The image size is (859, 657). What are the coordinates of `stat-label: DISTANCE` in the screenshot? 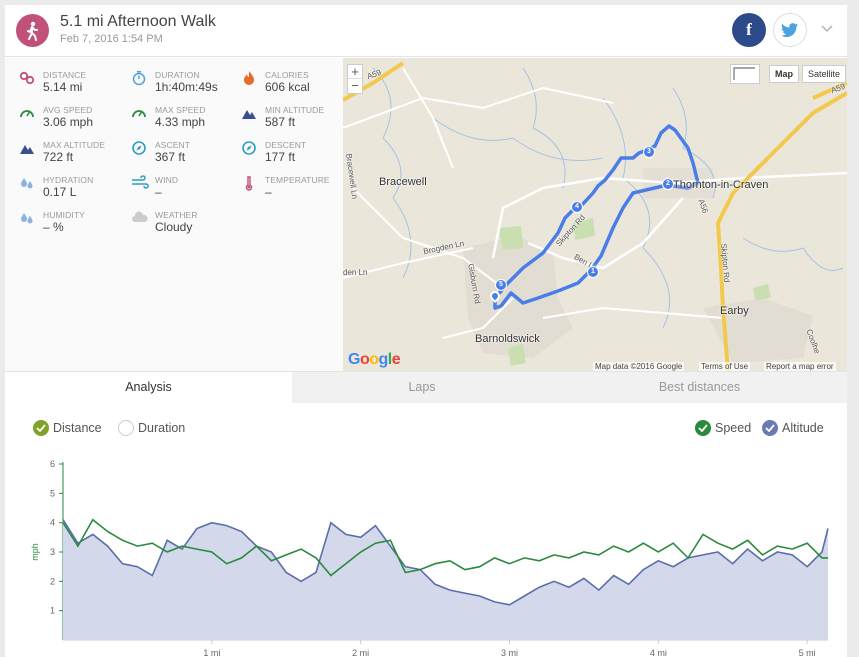 It's located at (65, 75).